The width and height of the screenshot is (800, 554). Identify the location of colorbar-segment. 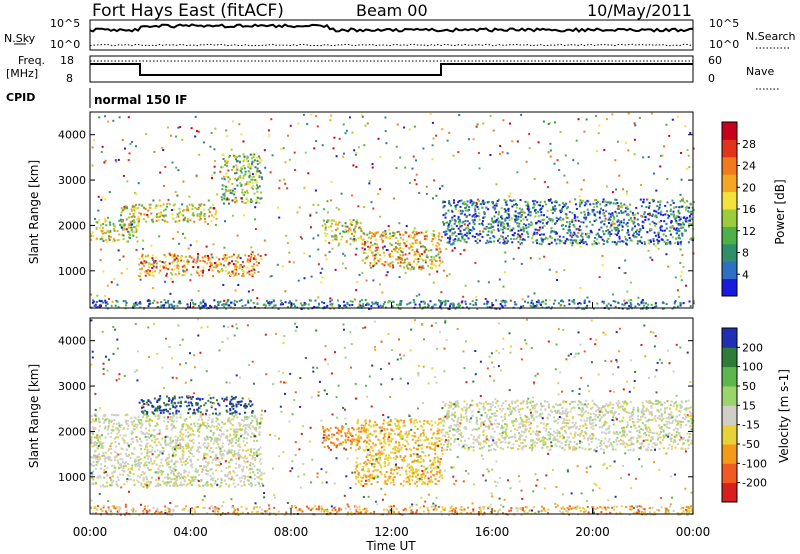
(729, 165).